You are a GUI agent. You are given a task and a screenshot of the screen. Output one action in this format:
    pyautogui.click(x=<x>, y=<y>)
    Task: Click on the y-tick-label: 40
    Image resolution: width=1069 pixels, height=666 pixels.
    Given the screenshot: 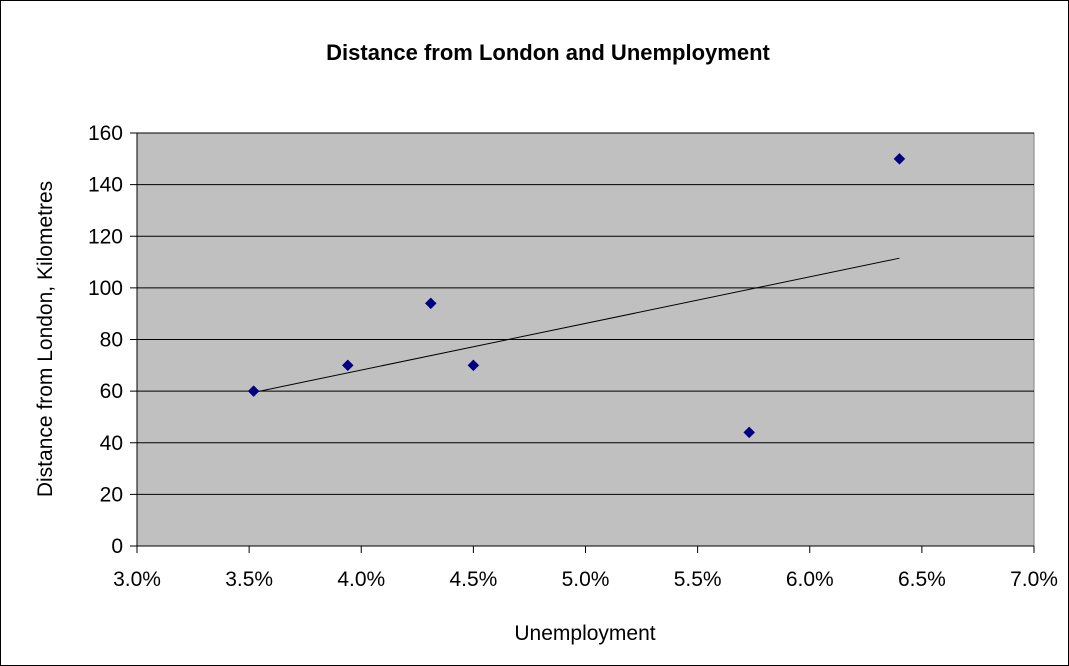 What is the action you would take?
    pyautogui.click(x=111, y=443)
    